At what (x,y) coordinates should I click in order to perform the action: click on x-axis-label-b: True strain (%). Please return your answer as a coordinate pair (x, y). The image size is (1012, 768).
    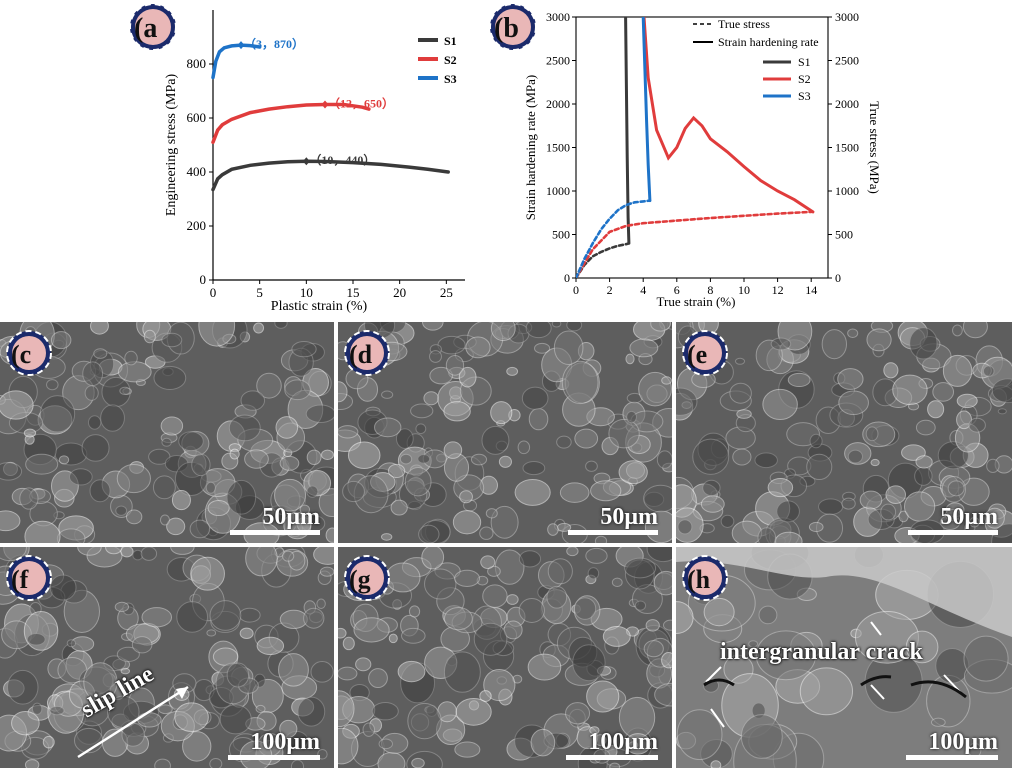
    Looking at the image, I should click on (696, 301).